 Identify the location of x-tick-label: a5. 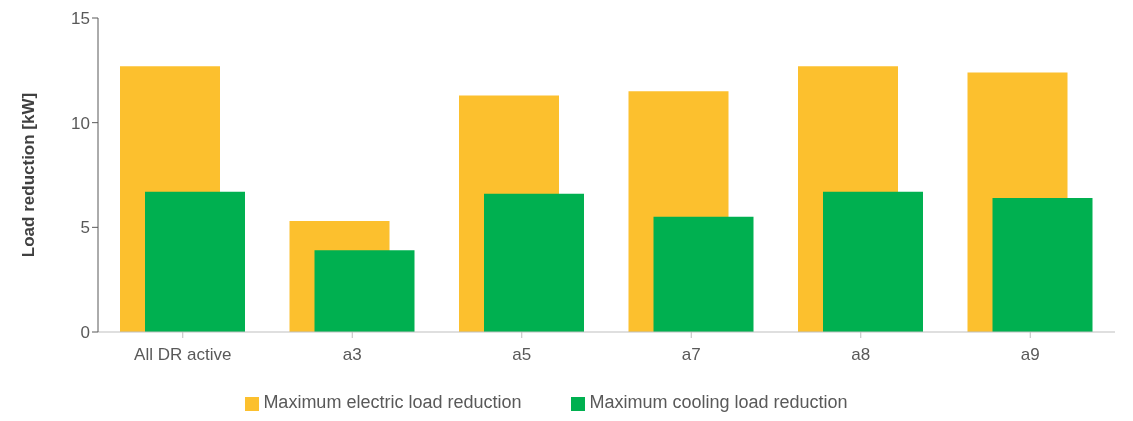
(522, 355).